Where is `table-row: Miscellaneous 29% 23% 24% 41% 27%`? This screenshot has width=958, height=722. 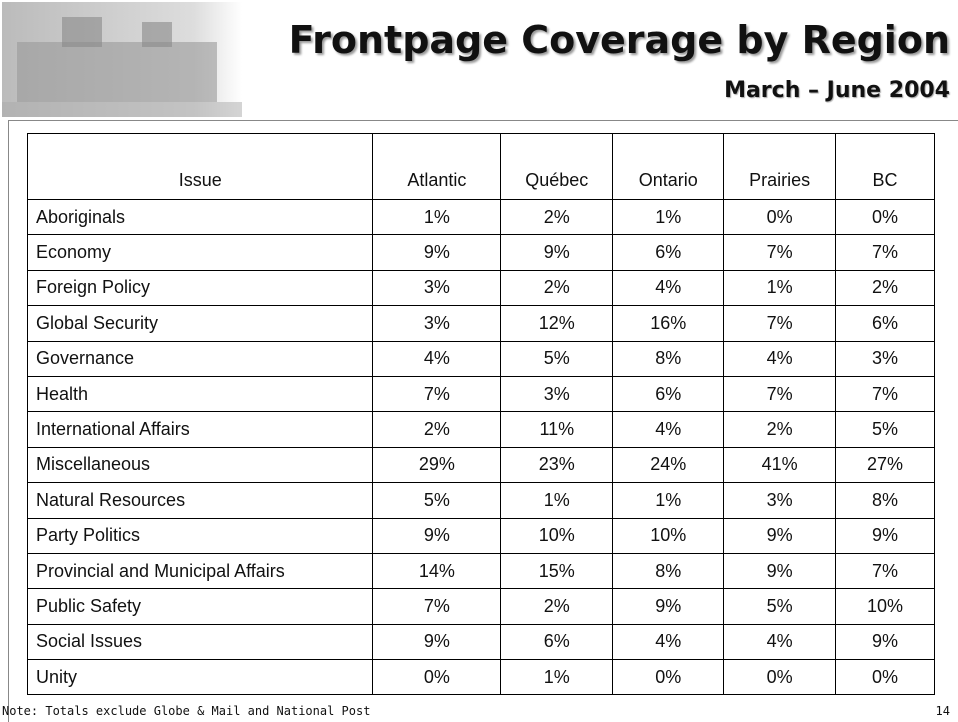 table-row: Miscellaneous 29% 23% 24% 41% 27% is located at coordinates (480, 465).